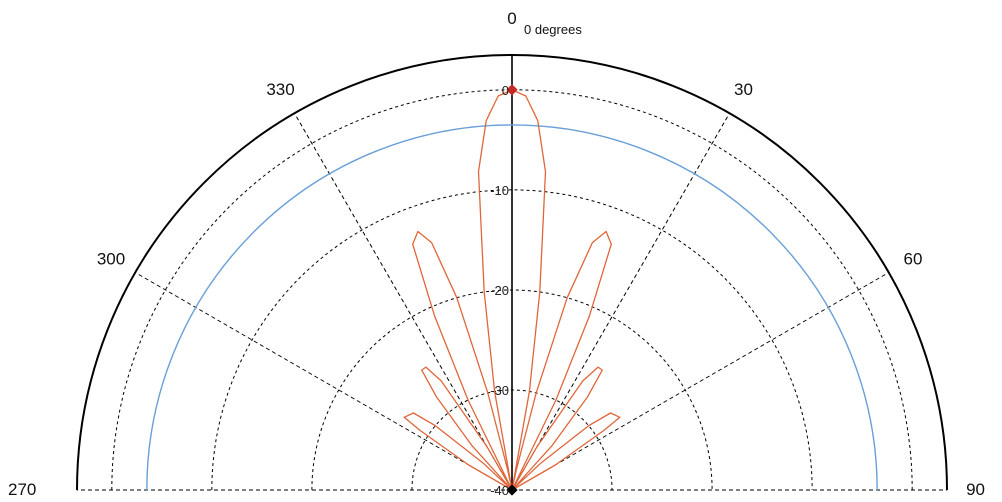  Describe the element at coordinates (913, 259) in the screenshot. I see `angle-tick-label-60: 60` at that location.